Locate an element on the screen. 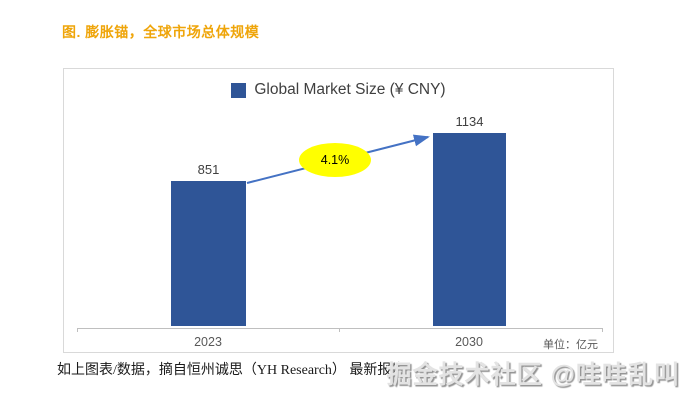  x-axis-label-2030: 2030 is located at coordinates (469, 342).